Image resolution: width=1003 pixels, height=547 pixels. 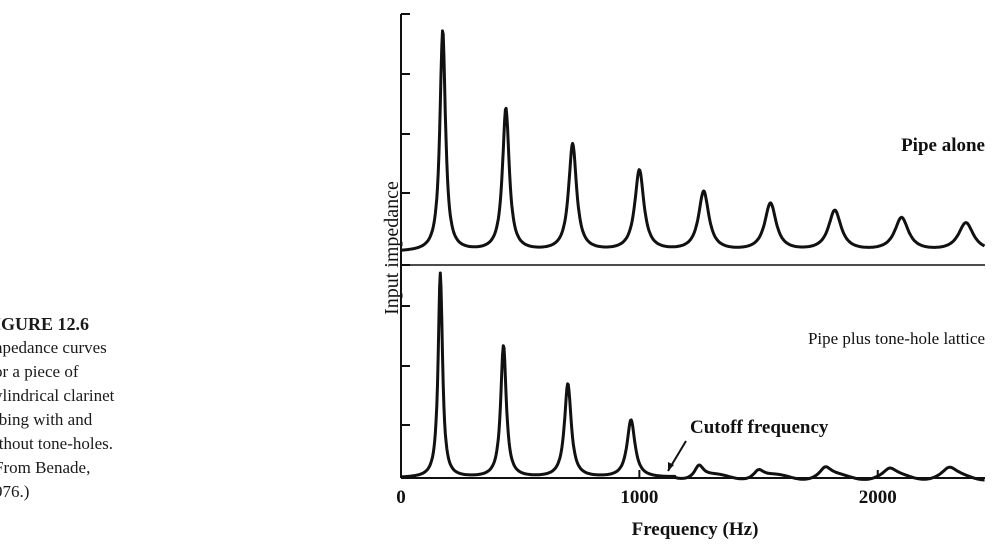 What do you see at coordinates (39, 371) in the screenshot?
I see `caption-line: or a piece of` at bounding box center [39, 371].